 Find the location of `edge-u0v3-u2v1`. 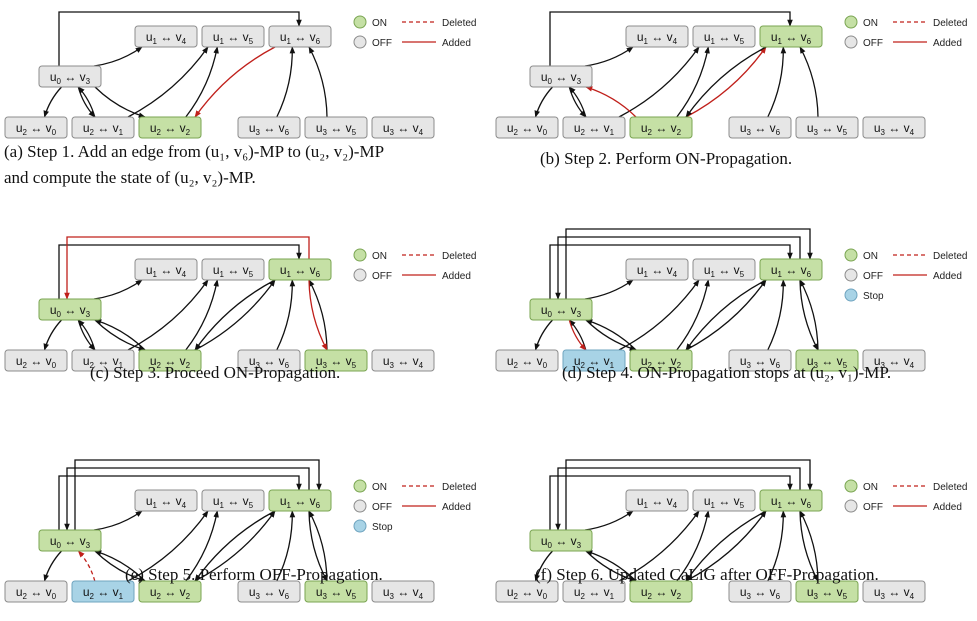

edge-u0v3-u2v1 is located at coordinates (577, 335).